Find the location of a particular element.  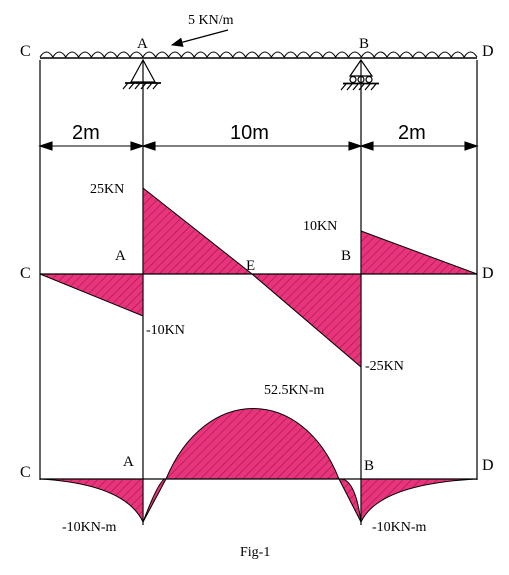

dimension-line is located at coordinates (258, 146).